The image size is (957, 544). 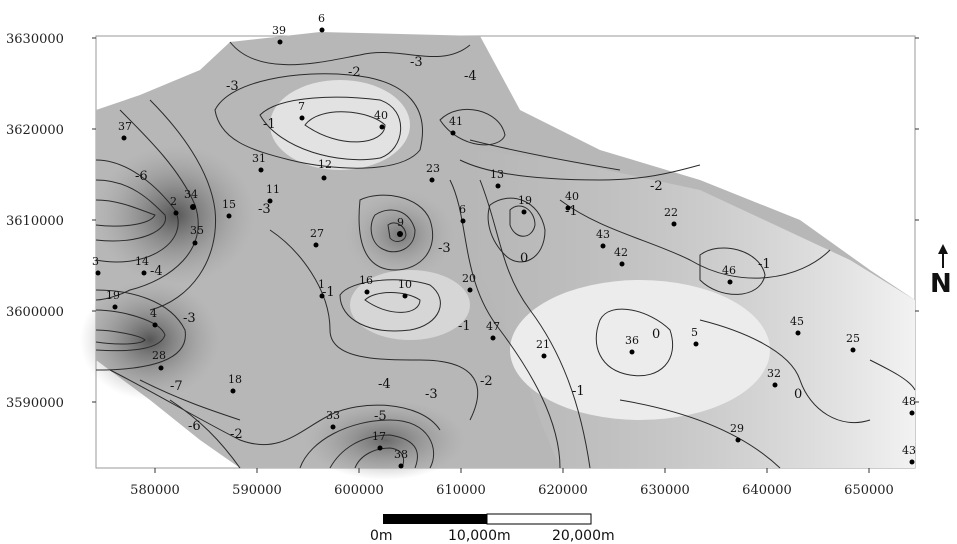 I want to click on well: 34, so click(x=191, y=199).